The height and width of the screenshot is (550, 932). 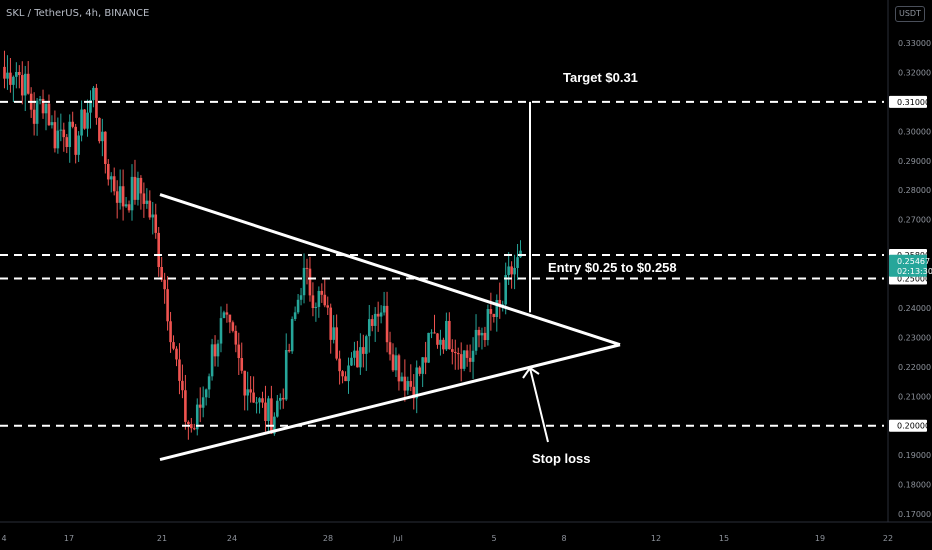 What do you see at coordinates (908, 425) in the screenshot?
I see `level-price-tag` at bounding box center [908, 425].